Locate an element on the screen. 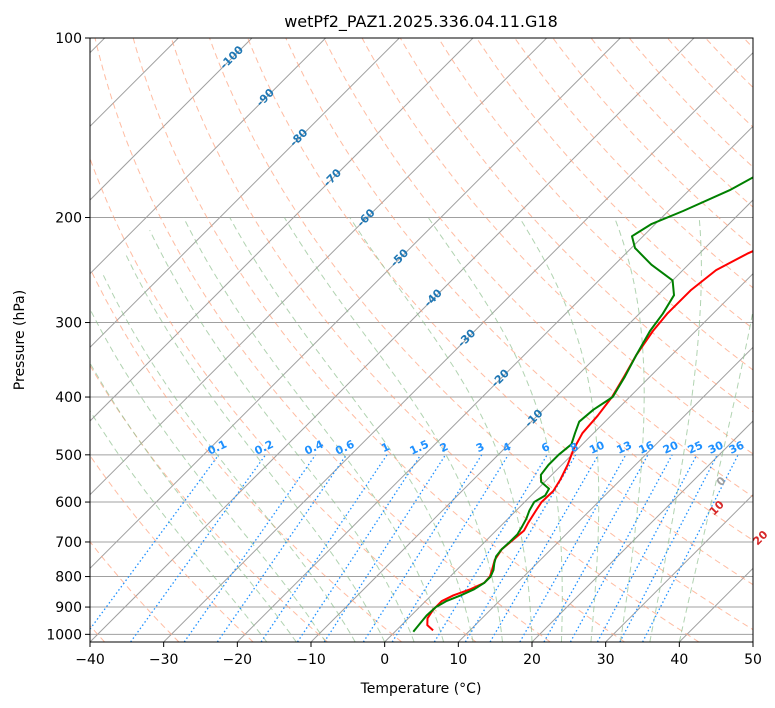 This screenshot has width=775, height=708. y-tick-label: 100 is located at coordinates (68, 39).